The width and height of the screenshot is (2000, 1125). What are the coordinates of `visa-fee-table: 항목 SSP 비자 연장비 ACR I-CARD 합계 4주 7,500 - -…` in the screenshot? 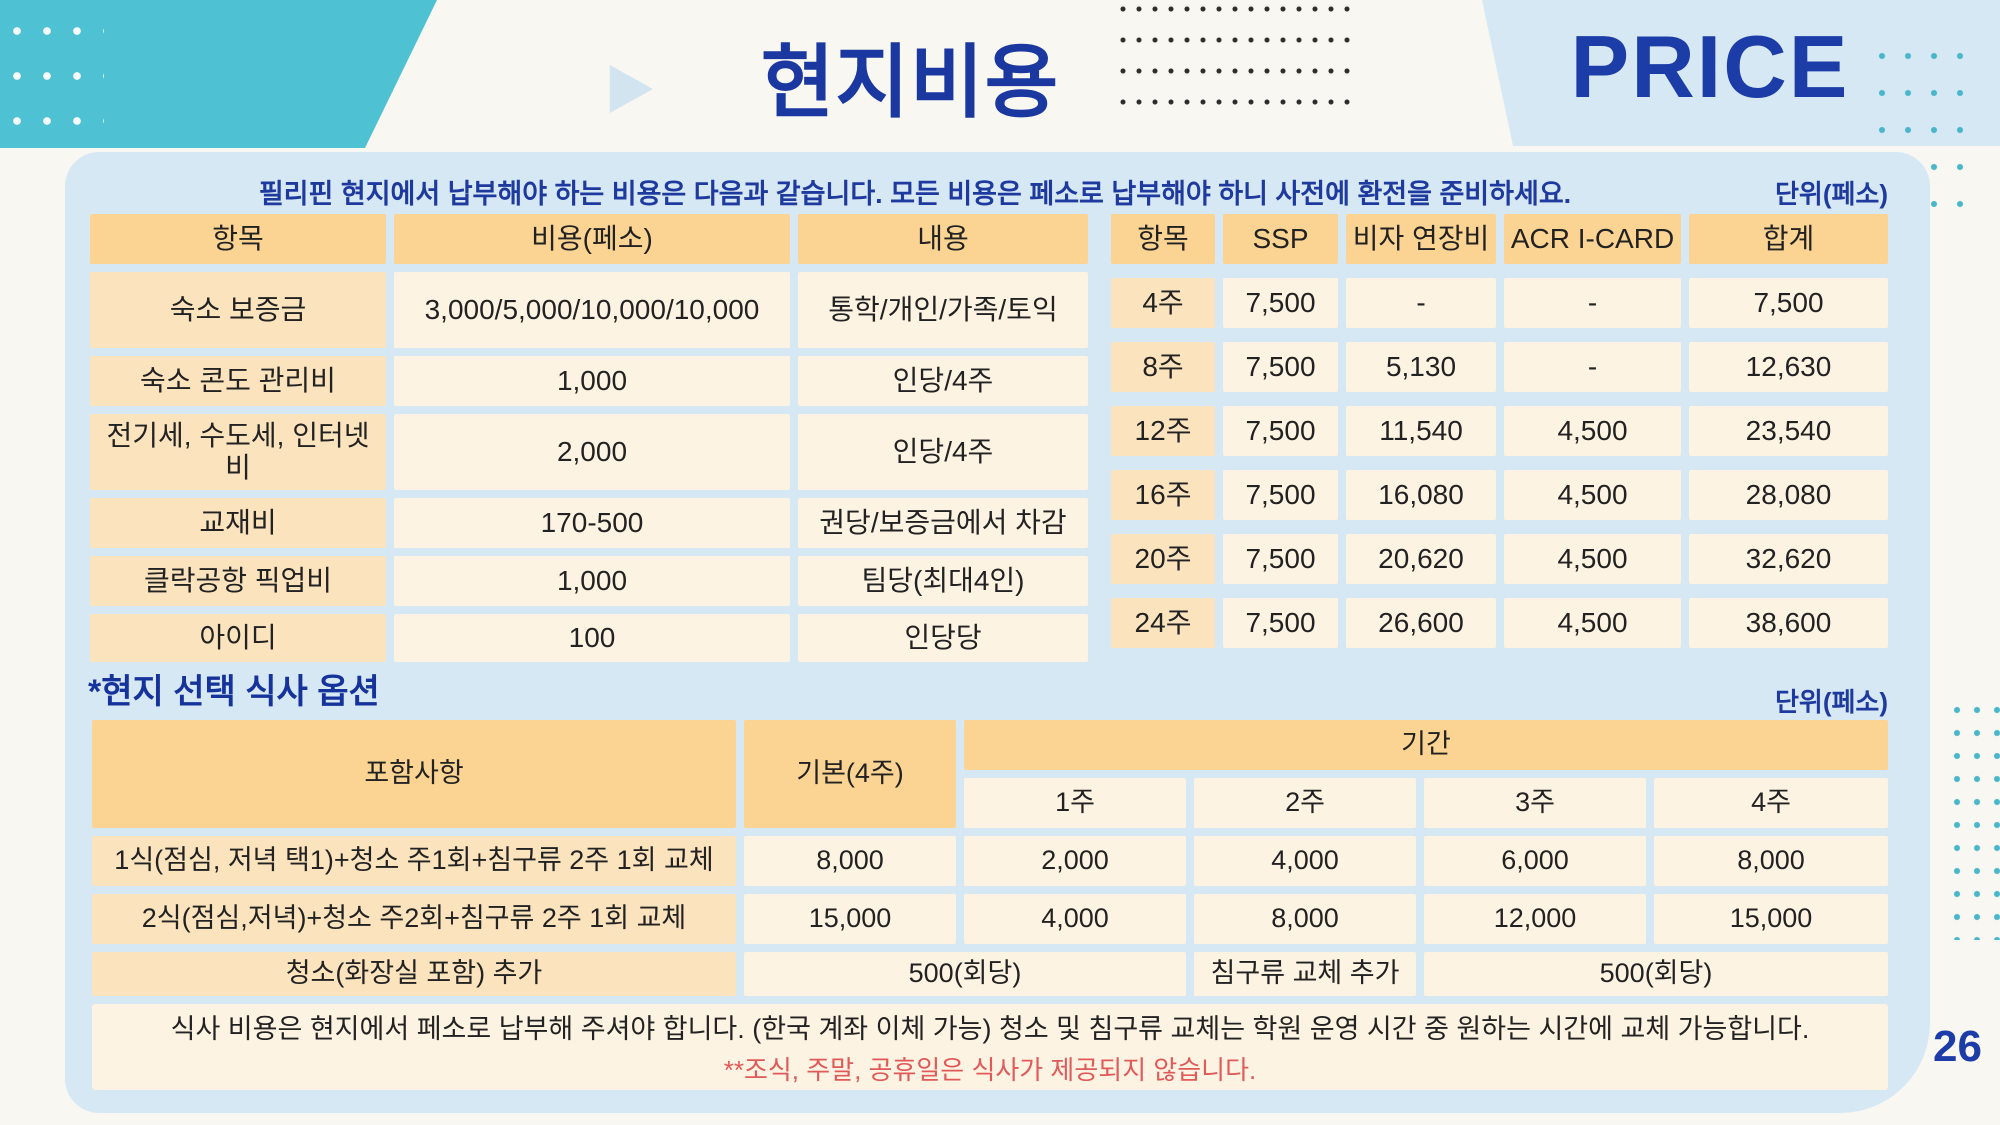 It's located at (1499, 431).